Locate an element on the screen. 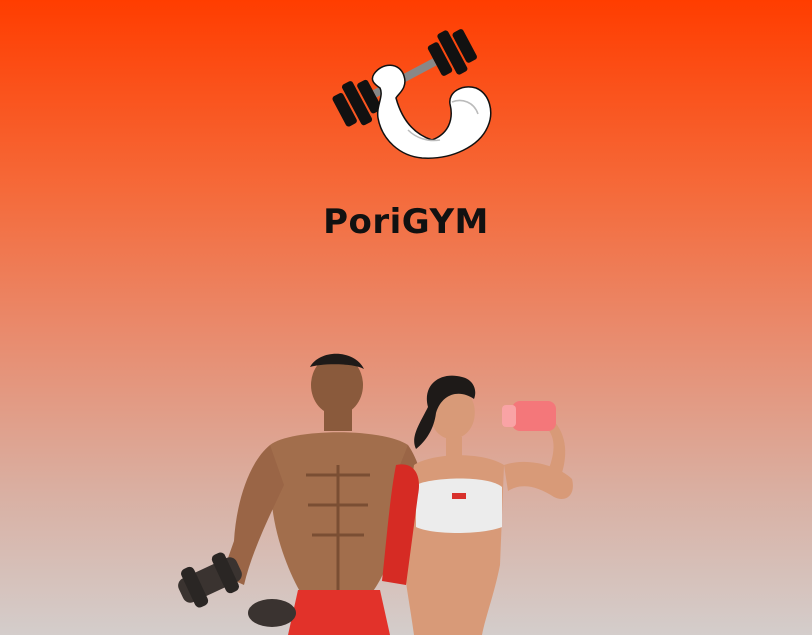 Image resolution: width=812 pixels, height=635 pixels. woman-figure is located at coordinates (477, 505).